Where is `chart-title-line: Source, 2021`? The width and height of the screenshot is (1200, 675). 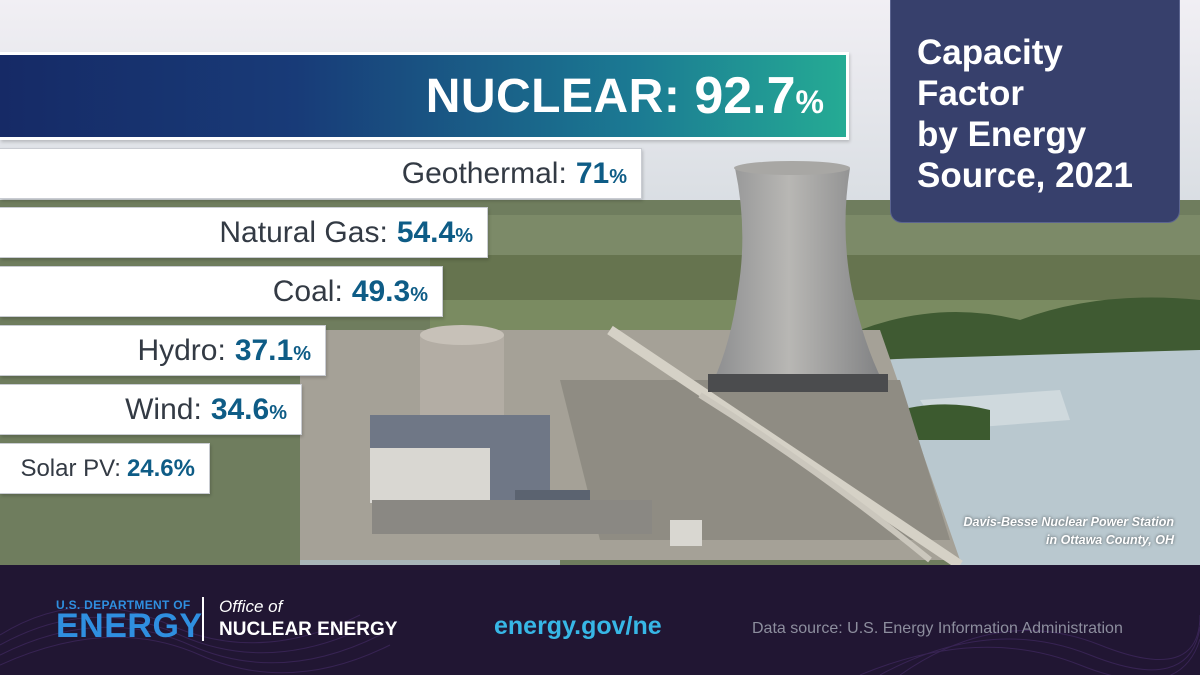
chart-title-line: Source, 2021 is located at coordinates (1025, 175).